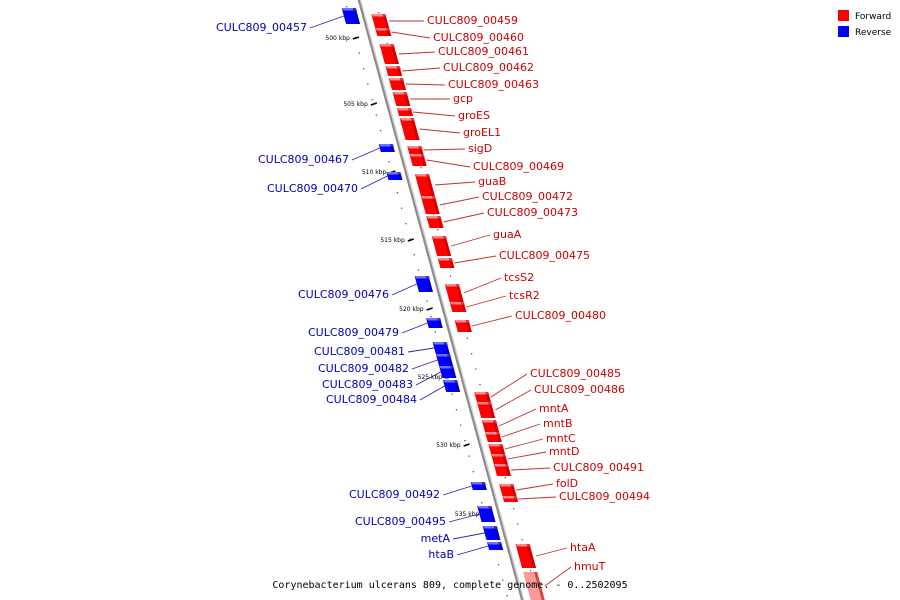 The height and width of the screenshot is (600, 900). Describe the element at coordinates (579, 389) in the screenshot. I see `gene-label-CULC809_00486: CULC809_00486` at that location.